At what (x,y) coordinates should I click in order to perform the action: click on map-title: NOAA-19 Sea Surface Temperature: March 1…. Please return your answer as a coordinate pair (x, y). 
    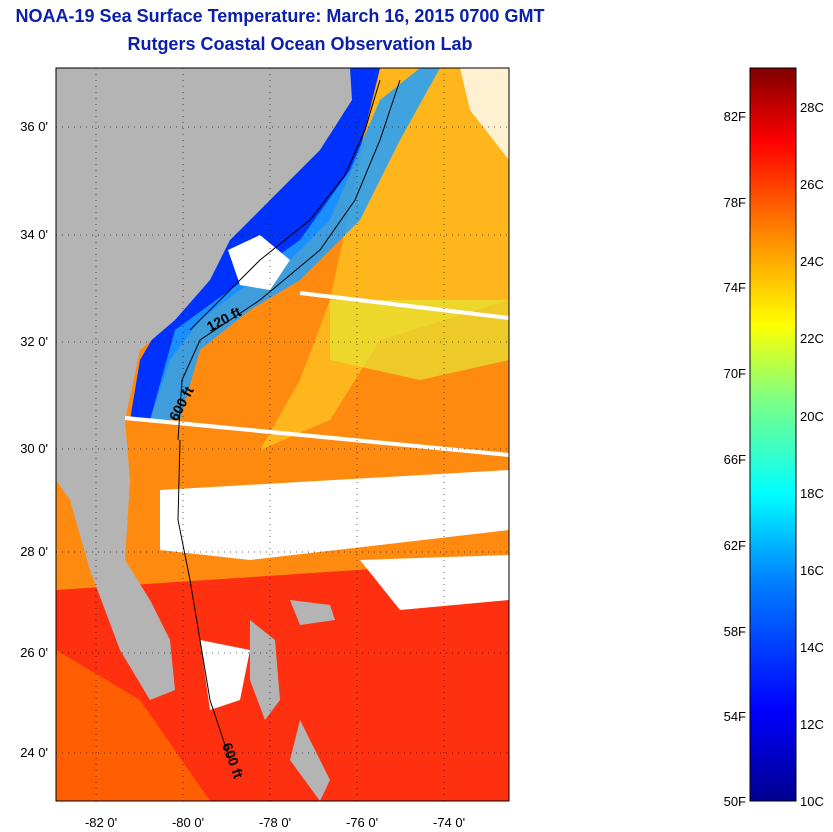
    Looking at the image, I should click on (280, 16).